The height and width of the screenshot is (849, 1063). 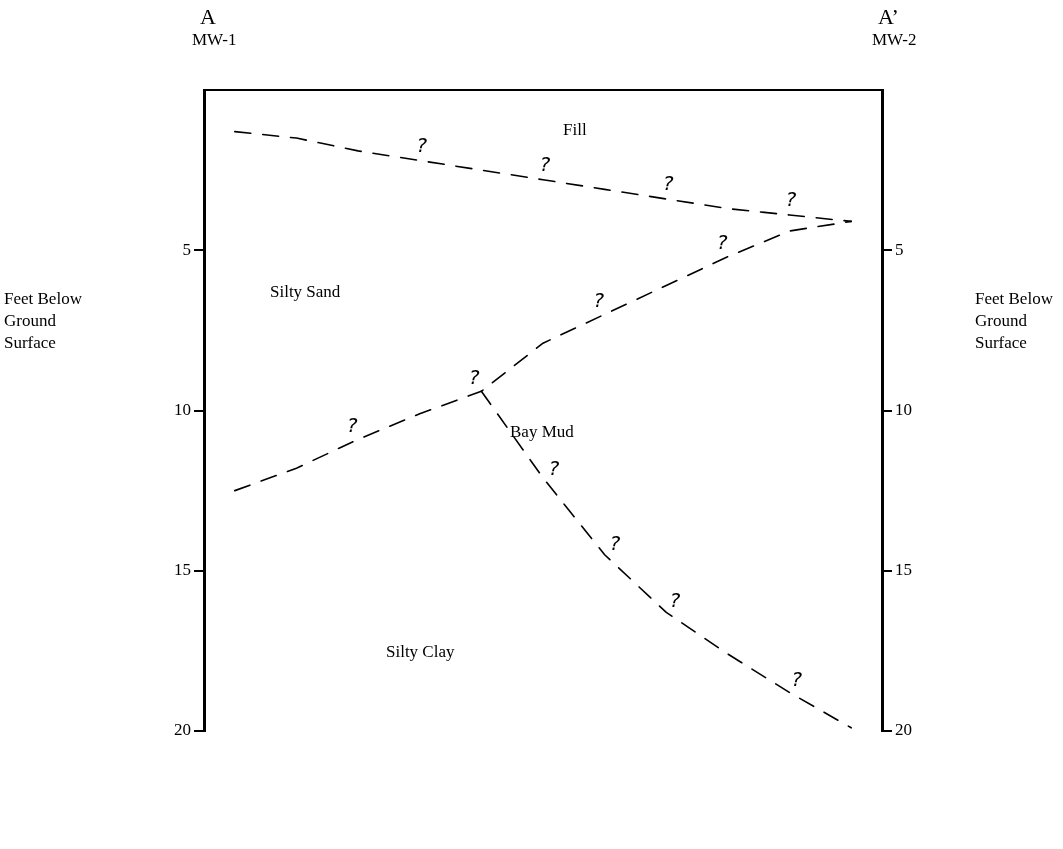 I want to click on y-tick-label: 20, so click(x=182, y=730).